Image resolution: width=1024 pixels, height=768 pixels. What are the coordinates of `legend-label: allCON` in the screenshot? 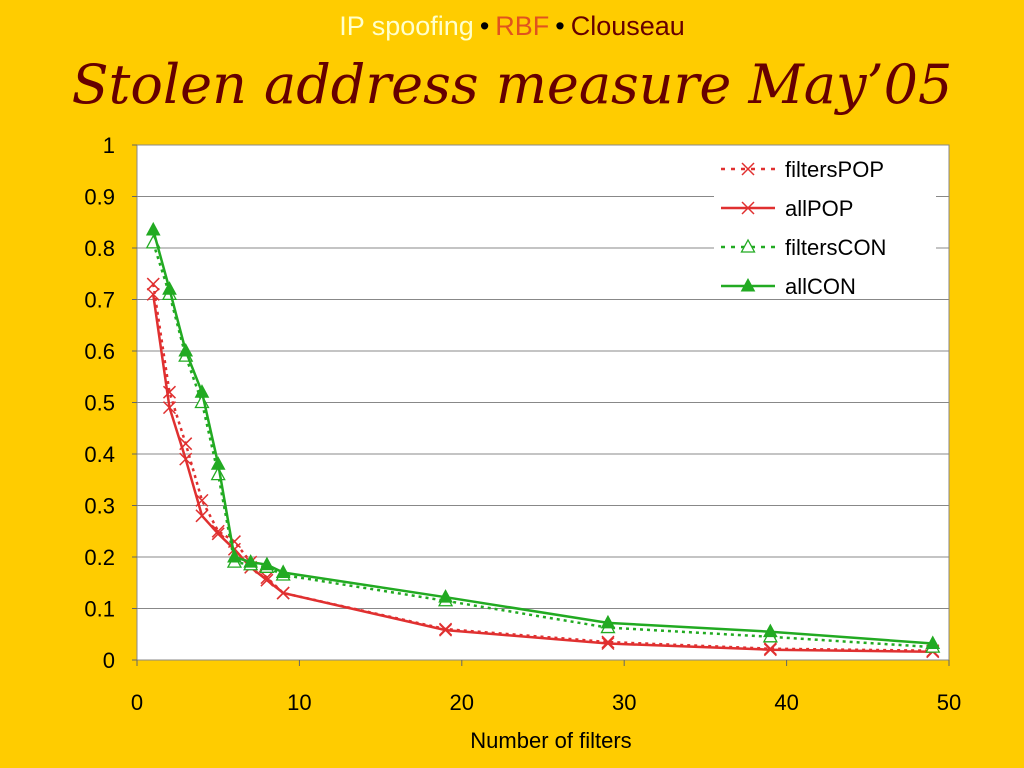 It's located at (820, 286).